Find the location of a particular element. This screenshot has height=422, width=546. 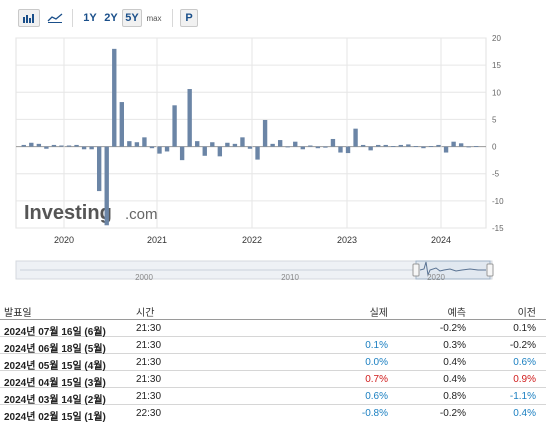

navigator-right-handle is located at coordinates (490, 270).